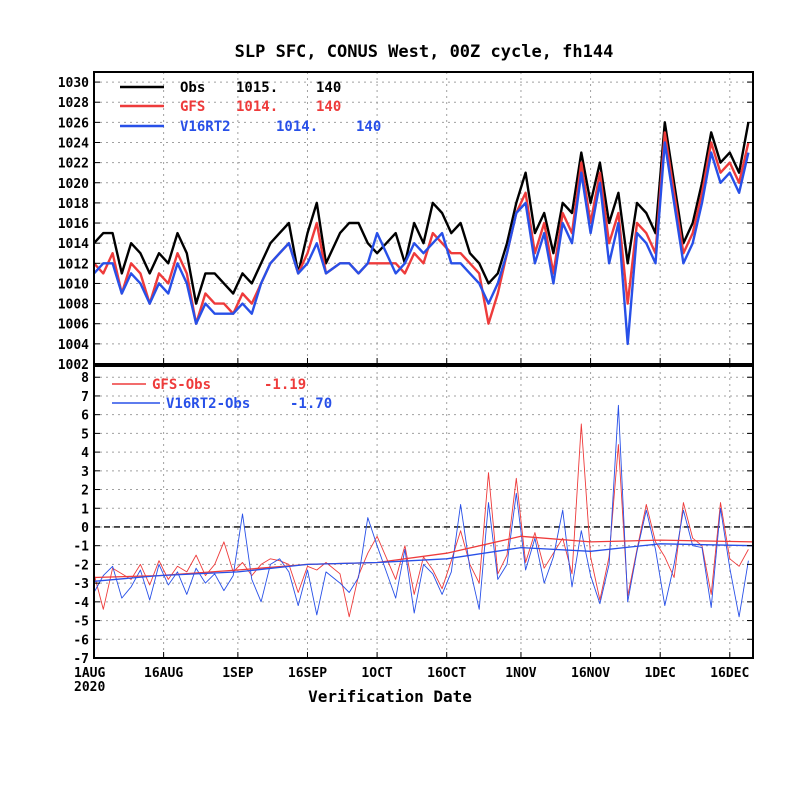 The width and height of the screenshot is (800, 800). I want to click on y-tick-label: 1024, so click(73, 143).